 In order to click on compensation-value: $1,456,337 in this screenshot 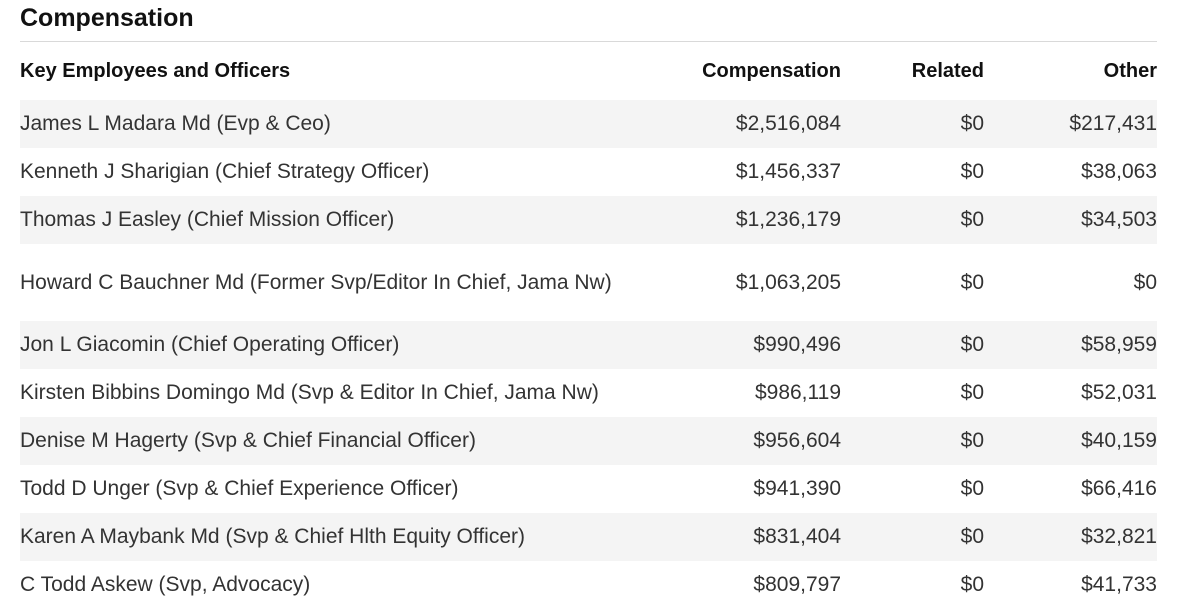, I will do `click(788, 171)`.